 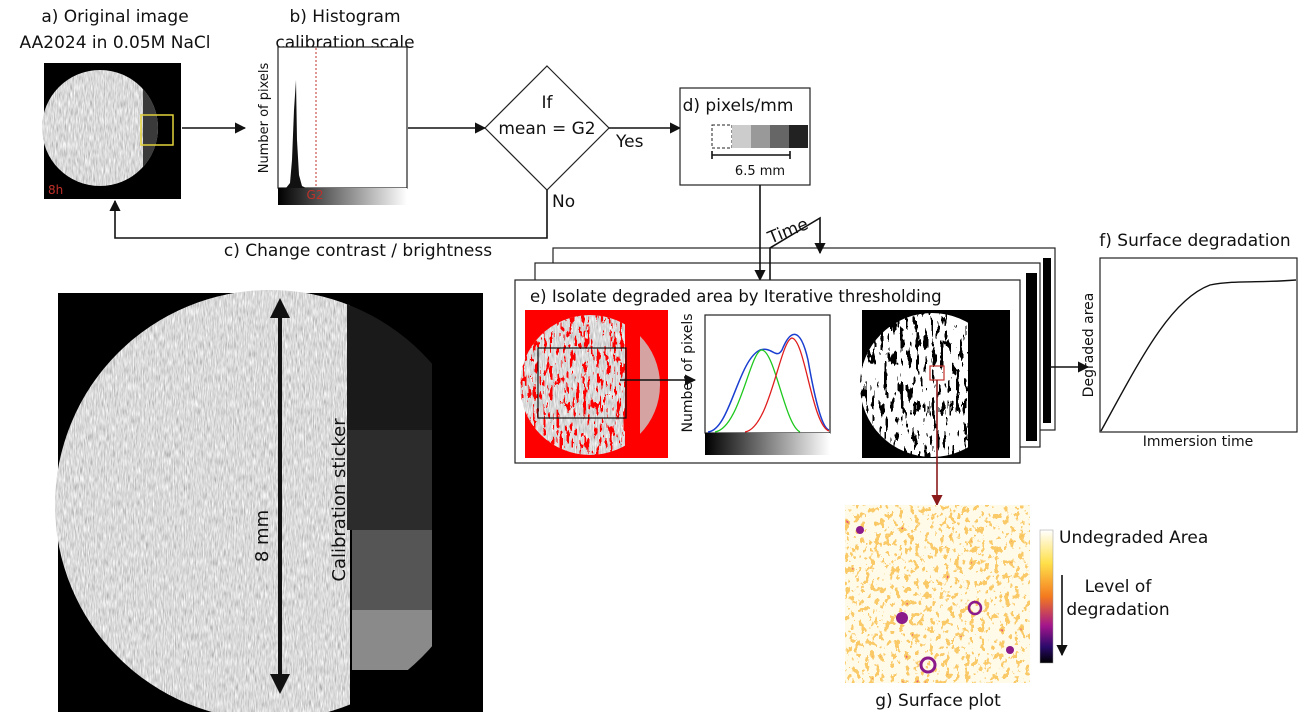 I want to click on red-regions, so click(x=937, y=594).